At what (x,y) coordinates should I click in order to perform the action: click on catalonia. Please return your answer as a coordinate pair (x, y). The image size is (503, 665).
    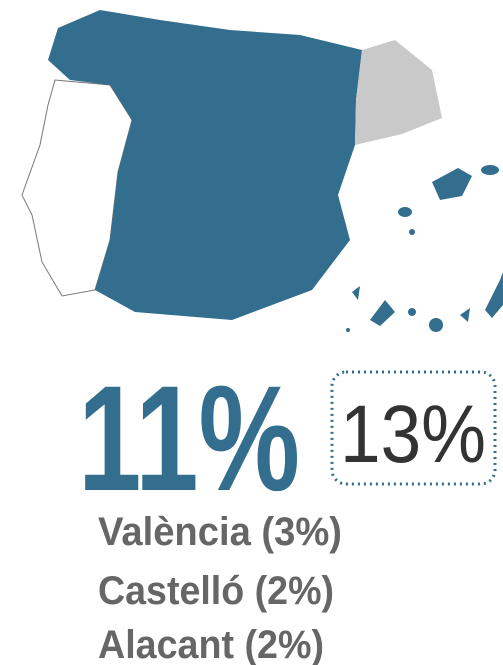
    Looking at the image, I should click on (398, 92).